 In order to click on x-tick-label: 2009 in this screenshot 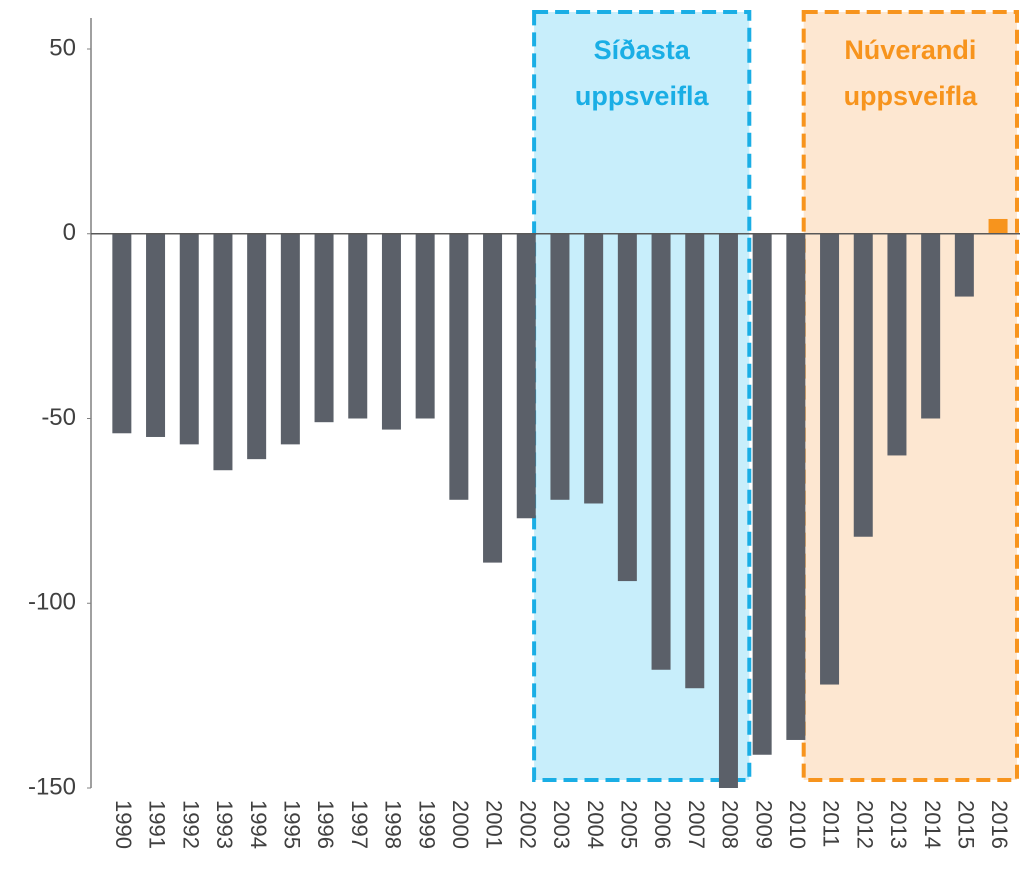, I will do `click(763, 824)`.